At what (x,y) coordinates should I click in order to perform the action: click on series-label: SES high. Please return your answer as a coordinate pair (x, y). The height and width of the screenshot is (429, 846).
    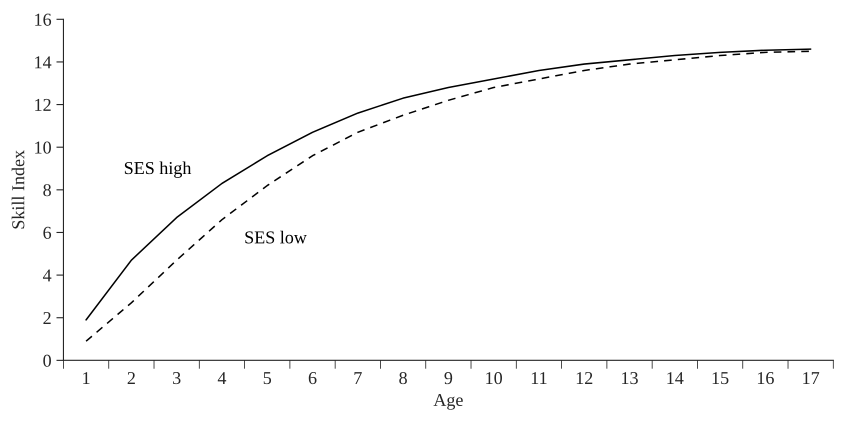
    Looking at the image, I should click on (158, 169).